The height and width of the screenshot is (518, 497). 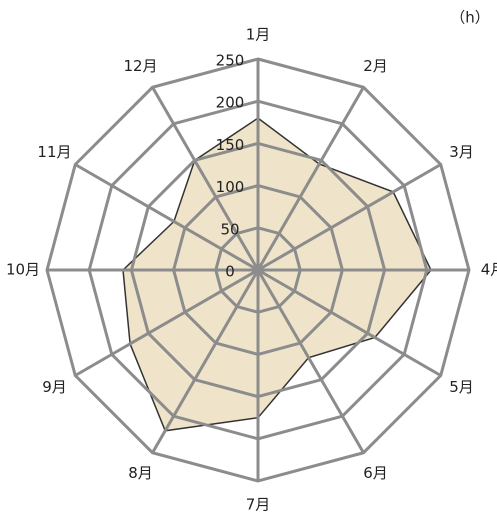 I want to click on unit-label: （h）, so click(x=470, y=18).